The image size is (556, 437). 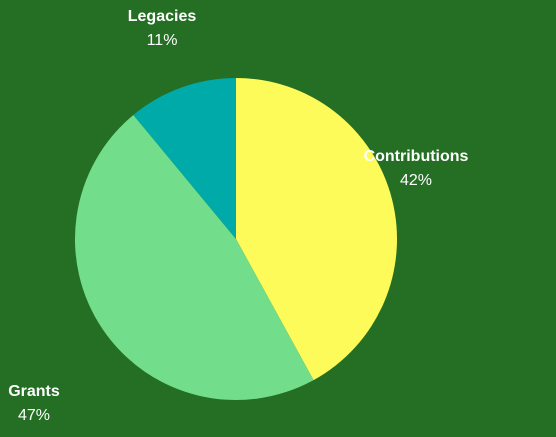 What do you see at coordinates (416, 180) in the screenshot?
I see `slice-percent: 42%` at bounding box center [416, 180].